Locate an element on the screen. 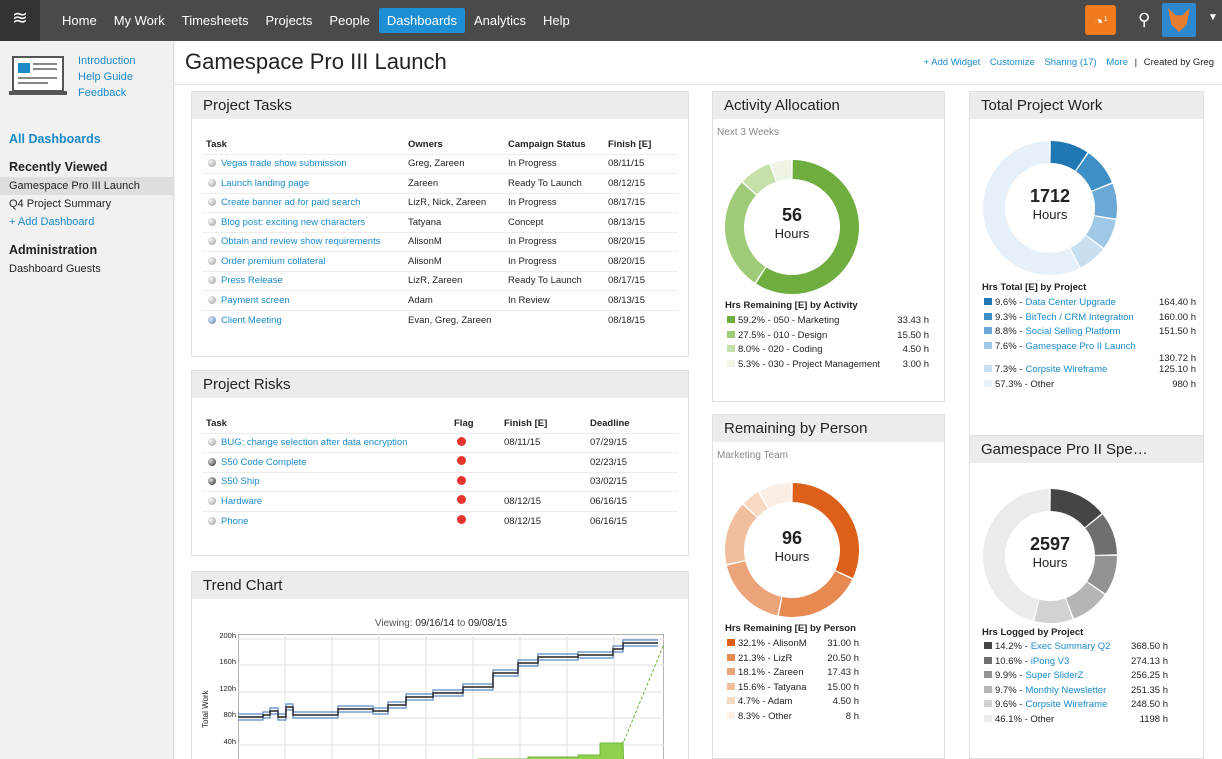 The height and width of the screenshot is (759, 1222). task-link: Obtain and review show requirements is located at coordinates (301, 242).